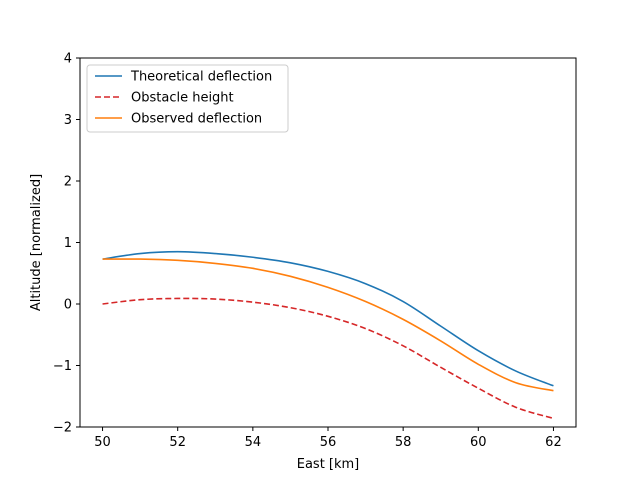 This screenshot has height=480, width=640. What do you see at coordinates (62, 428) in the screenshot?
I see `y-tick-label: −2` at bounding box center [62, 428].